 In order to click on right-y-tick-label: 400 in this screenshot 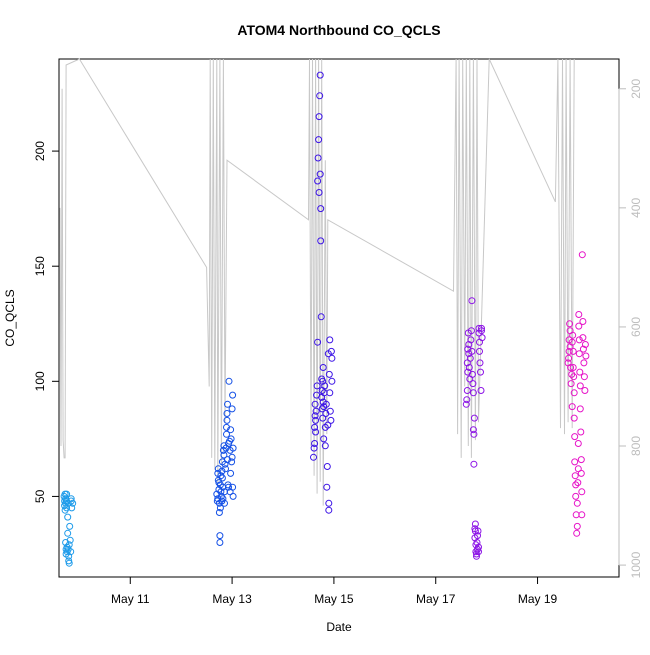, I will do `click(636, 208)`.